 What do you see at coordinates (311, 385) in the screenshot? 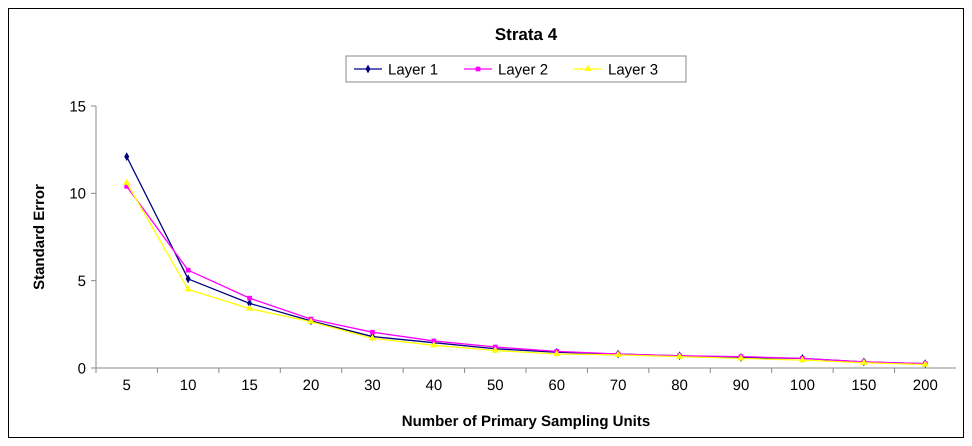
I see `x-tick-label: 20` at bounding box center [311, 385].